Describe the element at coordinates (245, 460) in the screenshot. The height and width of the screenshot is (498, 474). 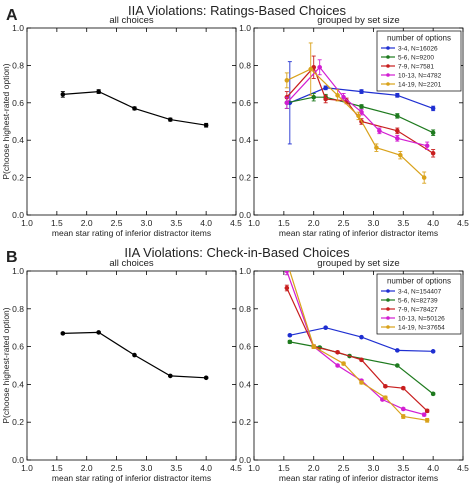
I see `y-tick-label: 0.0` at that location.